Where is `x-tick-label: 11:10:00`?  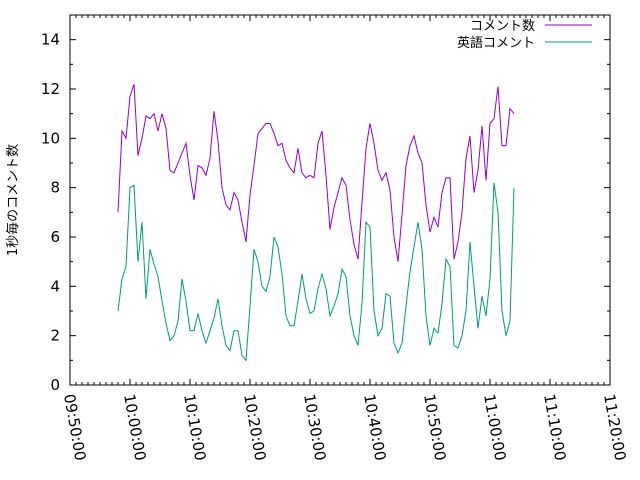
x-tick-label: 11:10:00 is located at coordinates (554, 427).